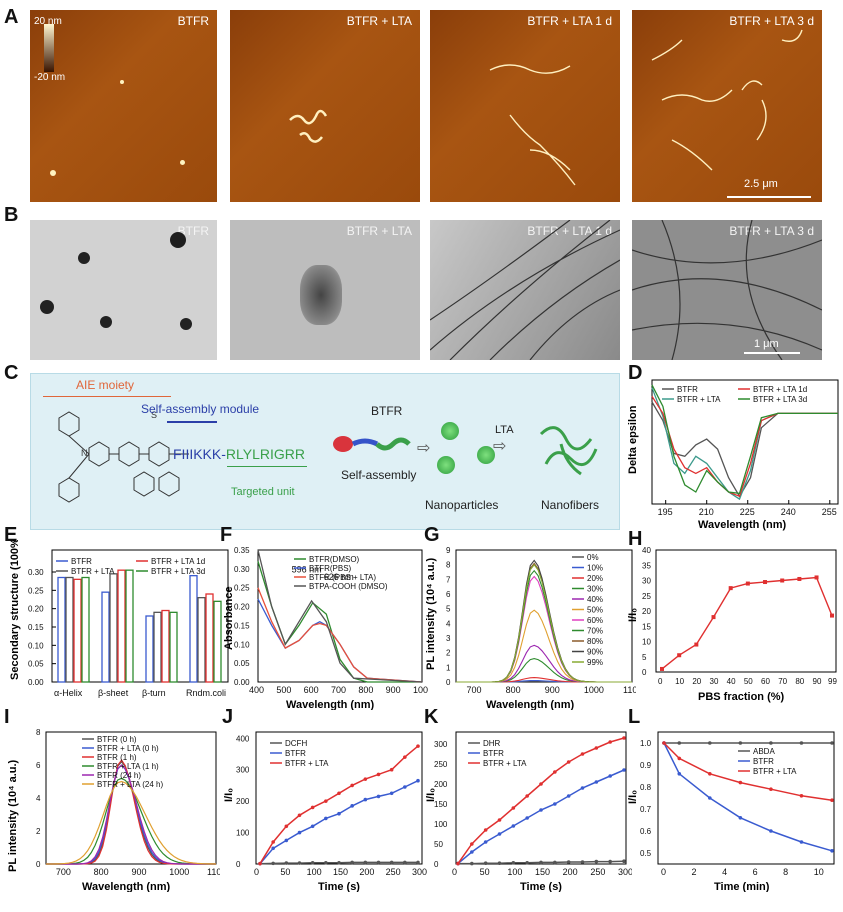 The image size is (843, 912). I want to click on chart-e-legend-label: BTFR, so click(81, 561).